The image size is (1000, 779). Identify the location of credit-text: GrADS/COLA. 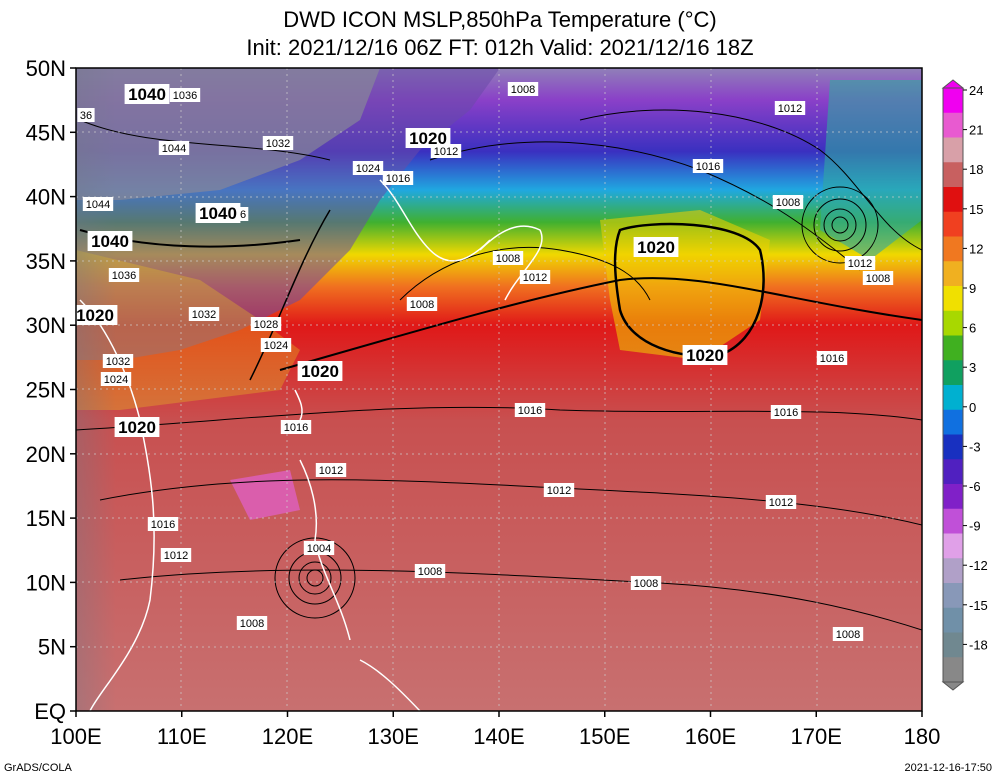
(38, 768).